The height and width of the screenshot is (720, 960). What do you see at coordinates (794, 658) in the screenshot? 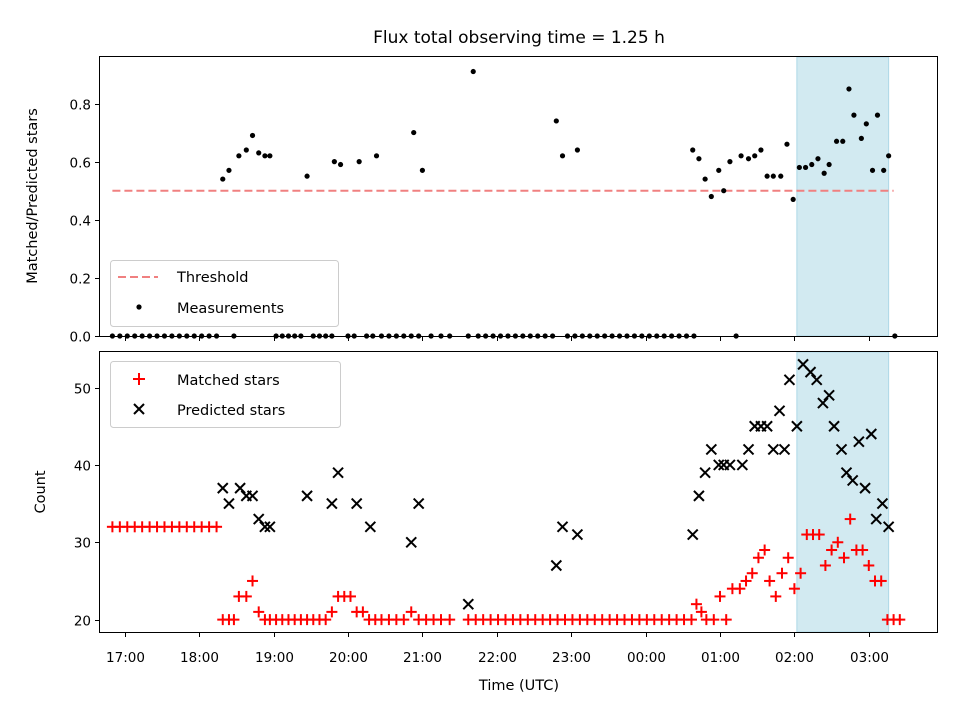
I see `x-tick-label: 02:00` at bounding box center [794, 658].